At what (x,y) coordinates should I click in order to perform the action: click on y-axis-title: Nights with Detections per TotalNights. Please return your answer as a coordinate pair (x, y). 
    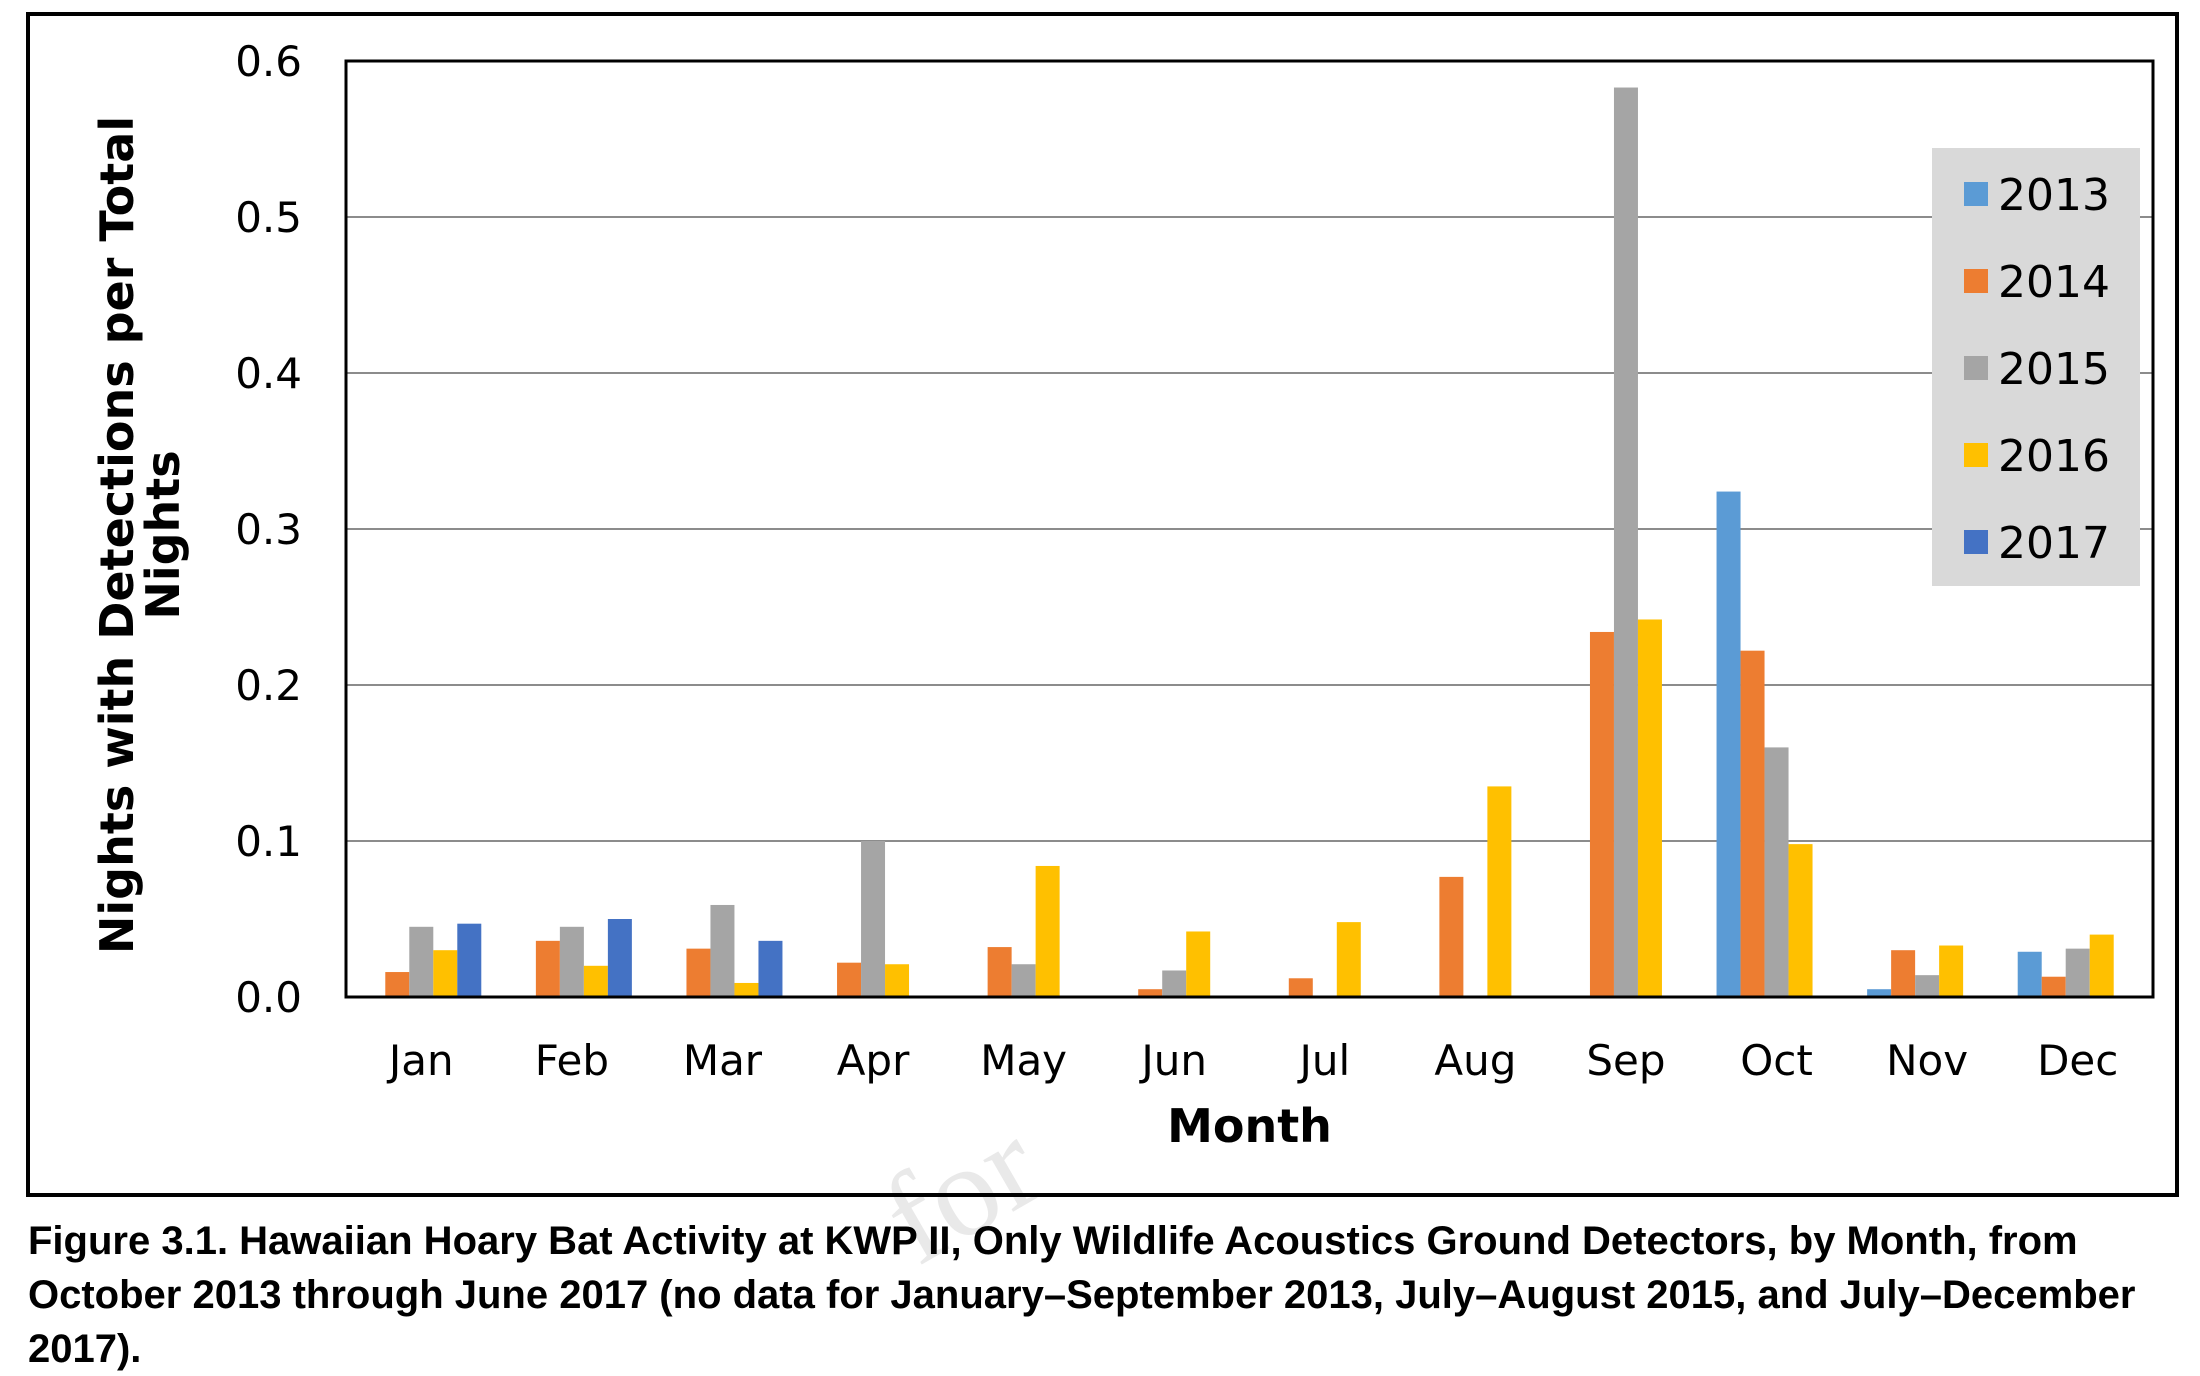
    Looking at the image, I should click on (140, 535).